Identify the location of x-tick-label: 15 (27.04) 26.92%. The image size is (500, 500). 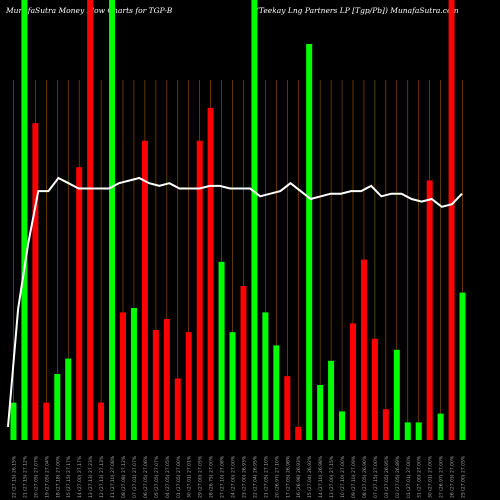
(310, 476).